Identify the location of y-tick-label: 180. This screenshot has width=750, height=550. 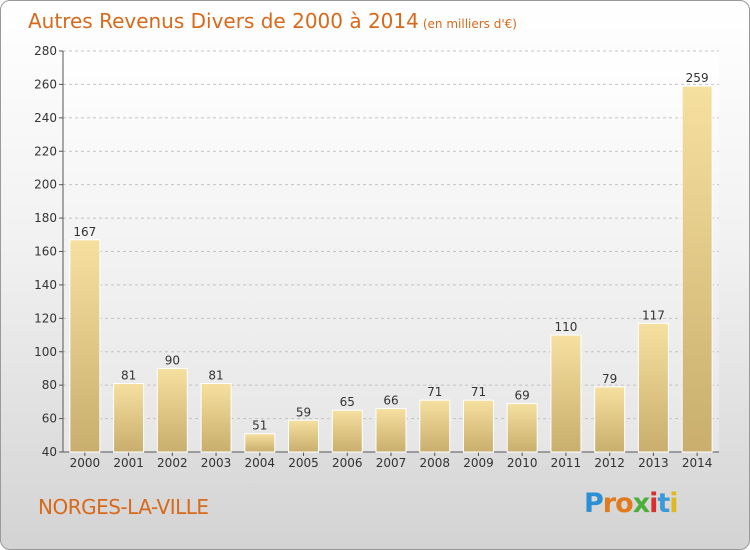
(45, 218).